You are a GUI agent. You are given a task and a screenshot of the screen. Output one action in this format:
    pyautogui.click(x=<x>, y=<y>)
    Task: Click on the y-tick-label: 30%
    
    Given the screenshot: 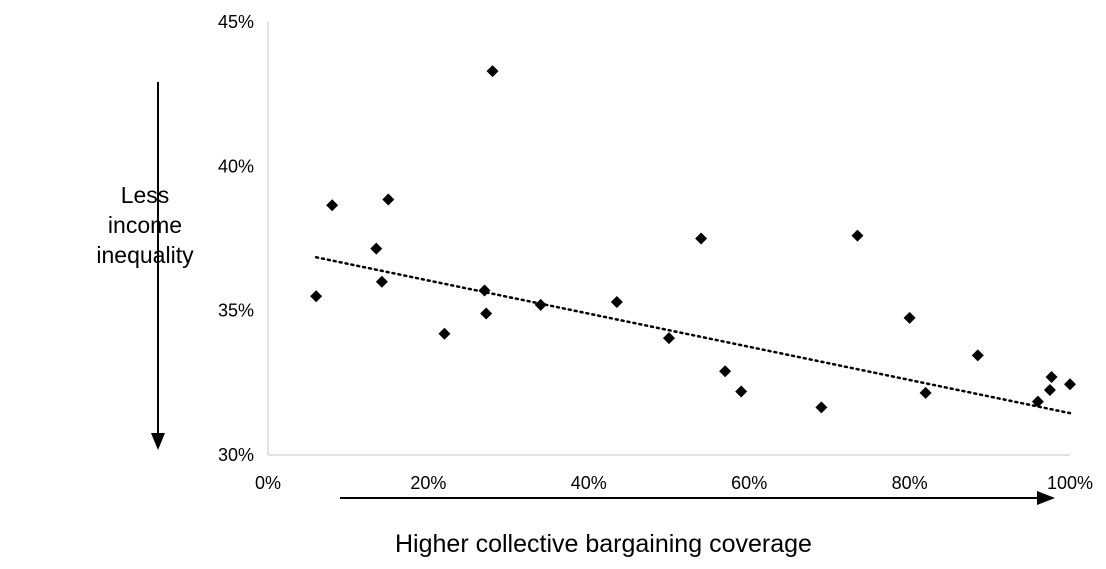 What is the action you would take?
    pyautogui.click(x=236, y=455)
    